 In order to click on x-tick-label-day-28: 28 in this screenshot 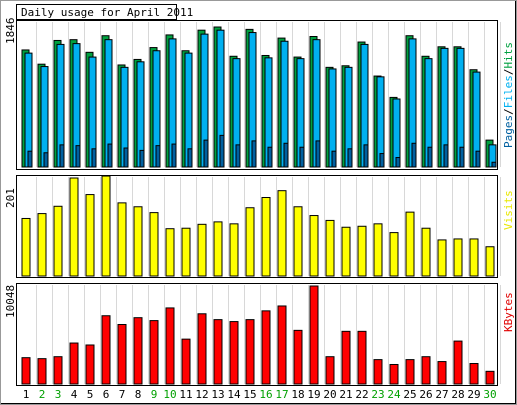, I will do `click(457, 394)`.